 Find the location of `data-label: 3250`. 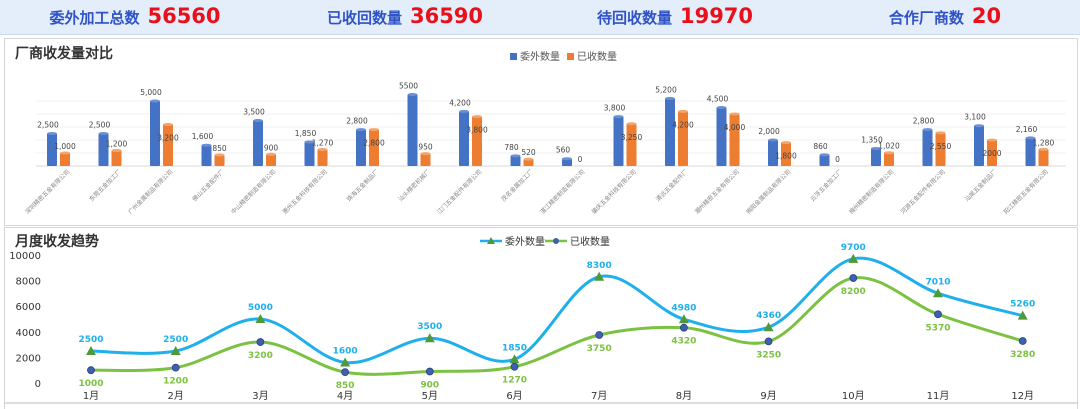

data-label: 3250 is located at coordinates (768, 355).